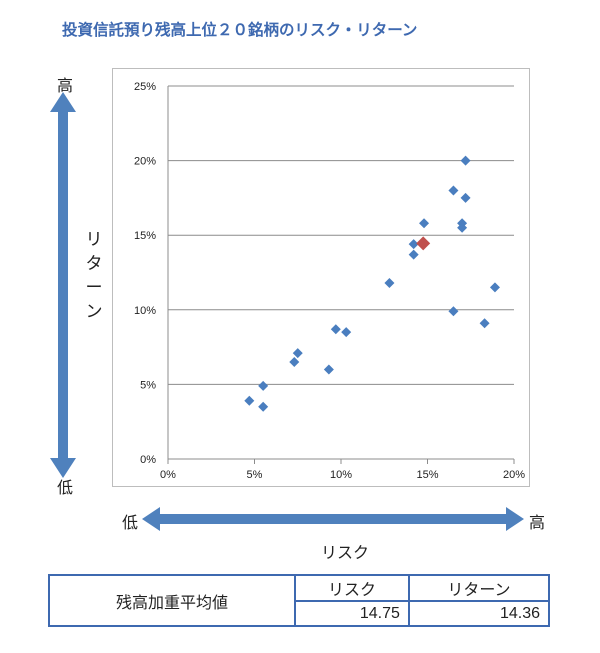 Image resolution: width=600 pixels, height=653 pixels. What do you see at coordinates (333, 519) in the screenshot?
I see `horizontal-arrow` at bounding box center [333, 519].